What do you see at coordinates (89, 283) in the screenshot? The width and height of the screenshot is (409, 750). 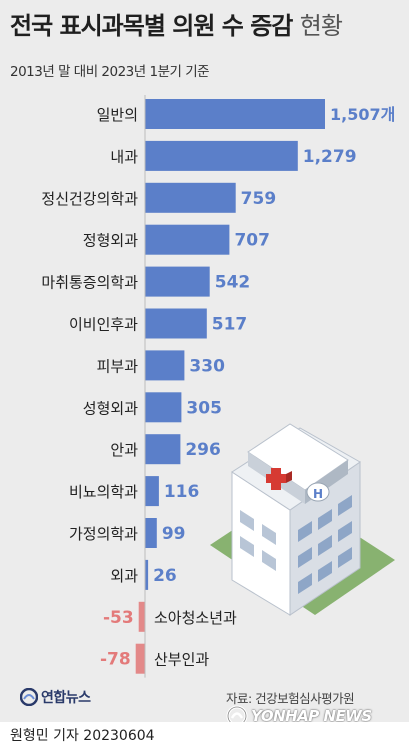 I see `category-label-4: 마취통증의학과` at bounding box center [89, 283].